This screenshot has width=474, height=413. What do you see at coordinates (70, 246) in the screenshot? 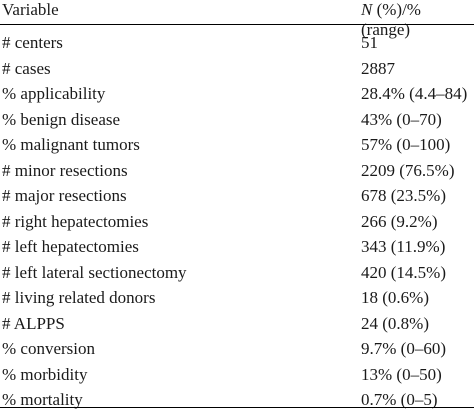
I see `row-variable: # left hepatectomies` at bounding box center [70, 246].